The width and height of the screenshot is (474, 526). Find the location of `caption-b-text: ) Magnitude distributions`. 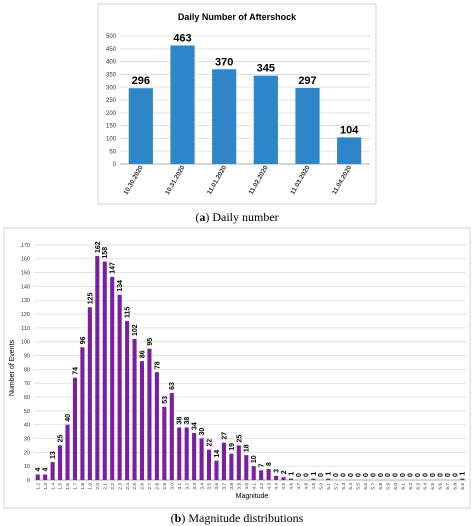

caption-b-text: ) Magnitude distributions is located at coordinates (242, 518).